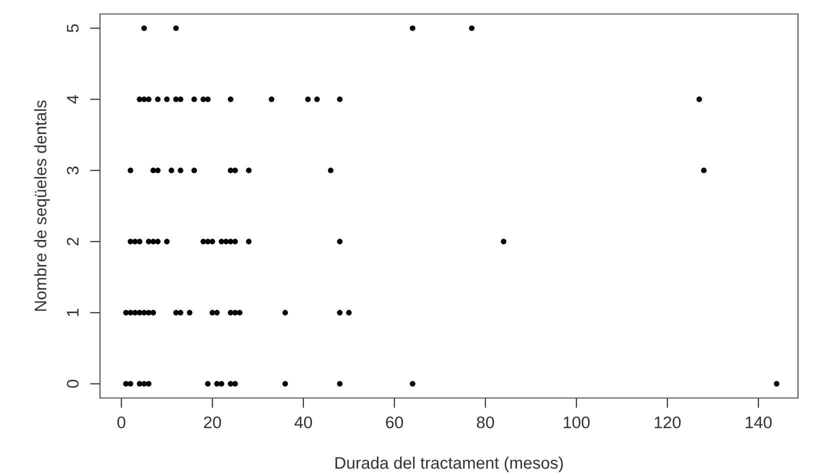 Image resolution: width=827 pixels, height=476 pixels. Describe the element at coordinates (667, 422) in the screenshot. I see `x-tick-label: 120` at that location.